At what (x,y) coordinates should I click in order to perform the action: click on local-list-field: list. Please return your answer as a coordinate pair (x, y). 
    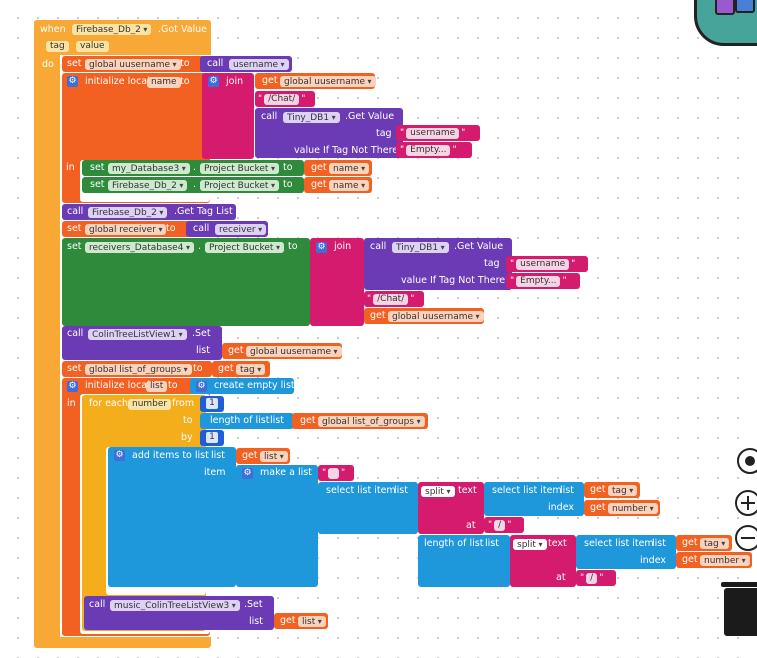
    Looking at the image, I should click on (157, 386).